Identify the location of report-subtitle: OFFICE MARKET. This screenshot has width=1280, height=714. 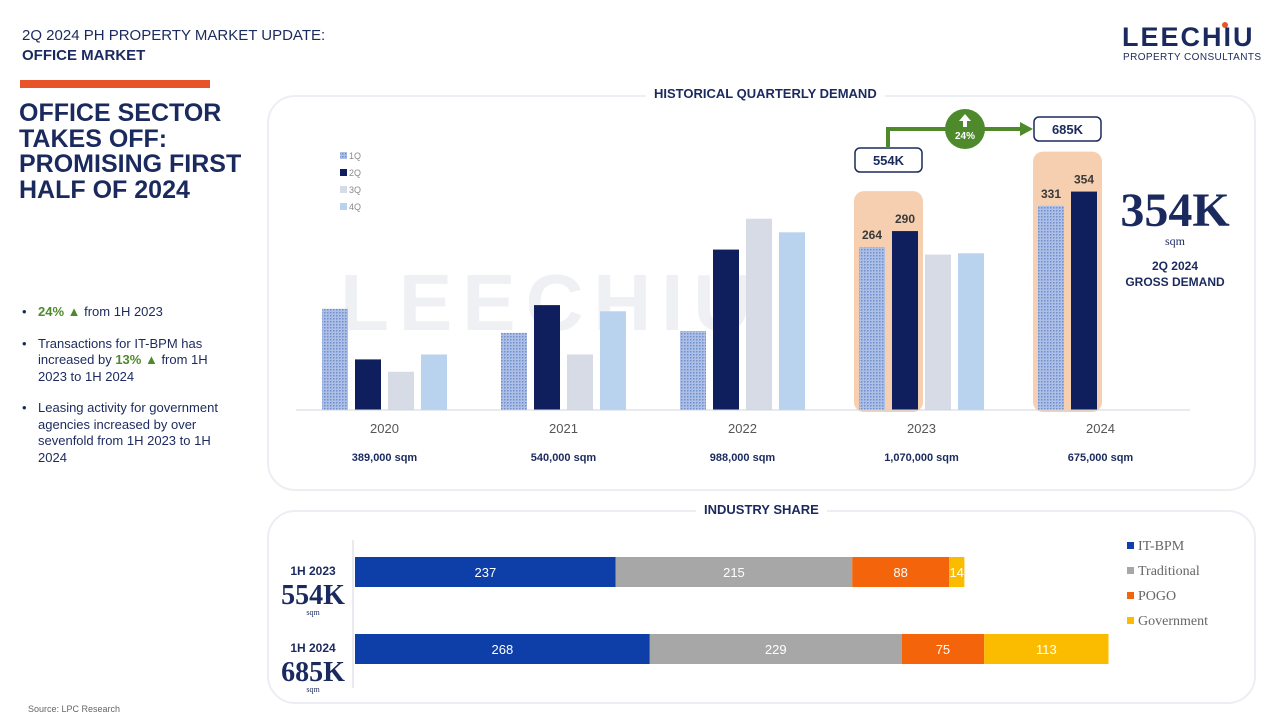
(84, 55).